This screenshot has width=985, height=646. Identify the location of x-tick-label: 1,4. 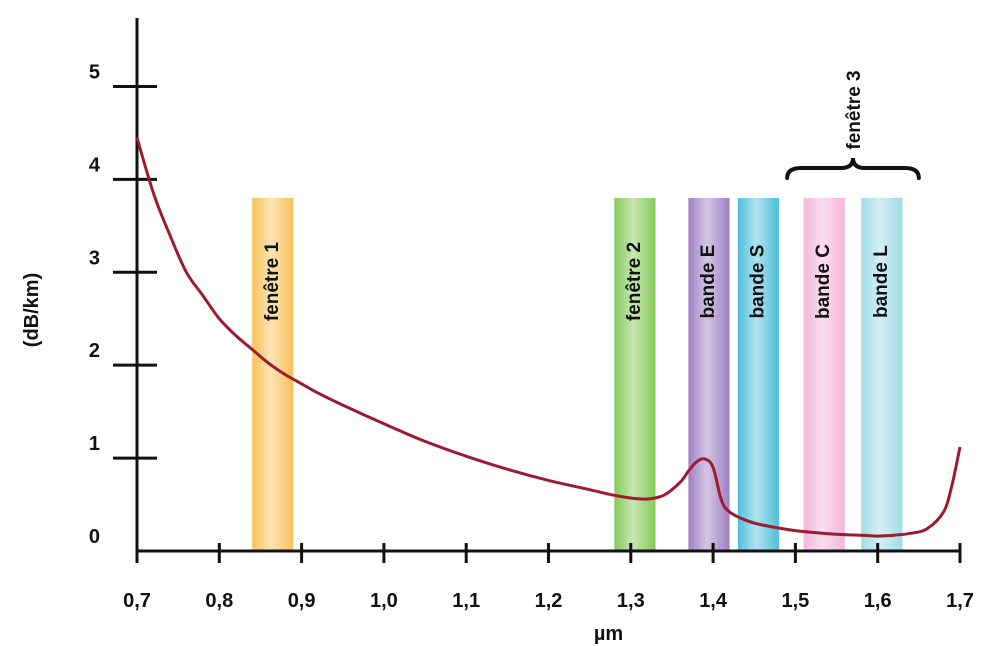
(713, 601).